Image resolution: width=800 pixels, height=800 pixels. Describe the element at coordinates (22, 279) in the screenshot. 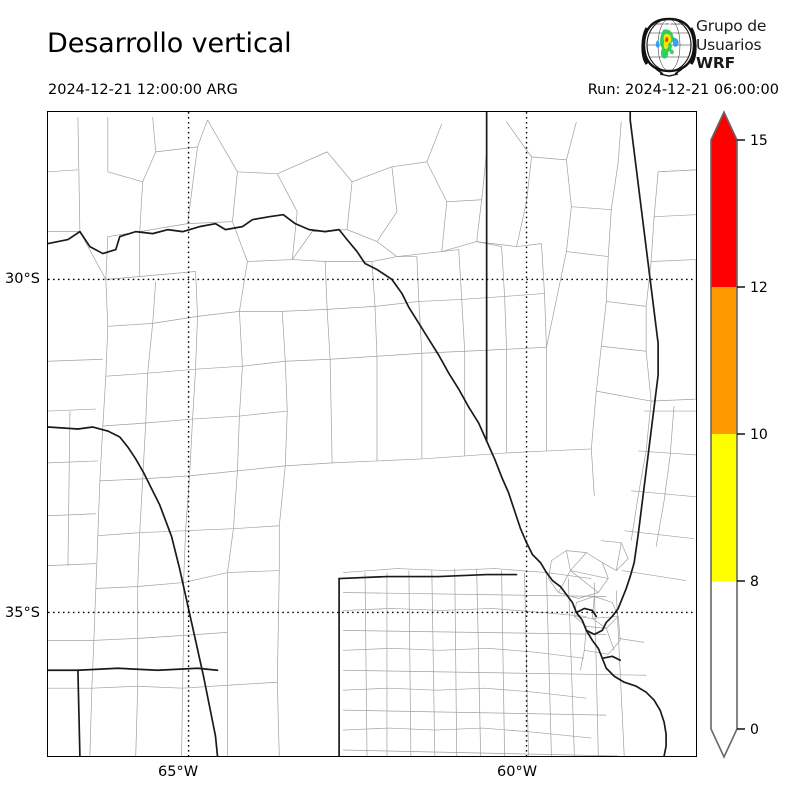

I see `y-axis-tick-label-30s: 30°S` at that location.